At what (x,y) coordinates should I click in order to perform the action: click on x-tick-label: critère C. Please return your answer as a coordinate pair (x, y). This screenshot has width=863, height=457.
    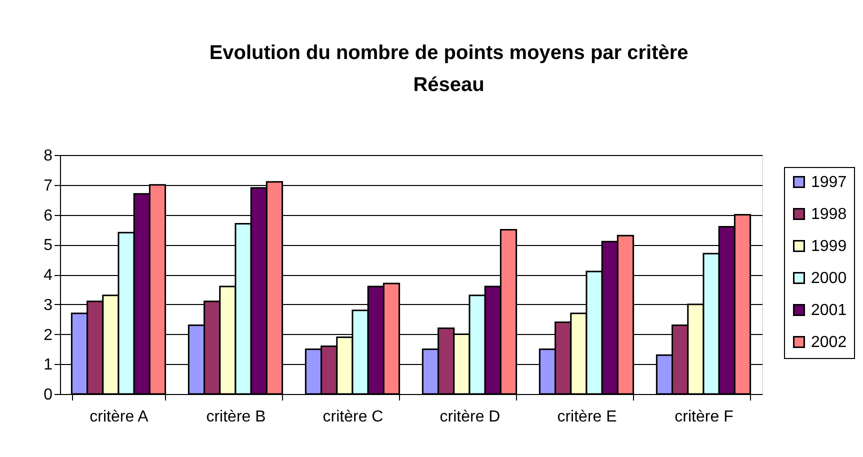
    Looking at the image, I should click on (353, 417).